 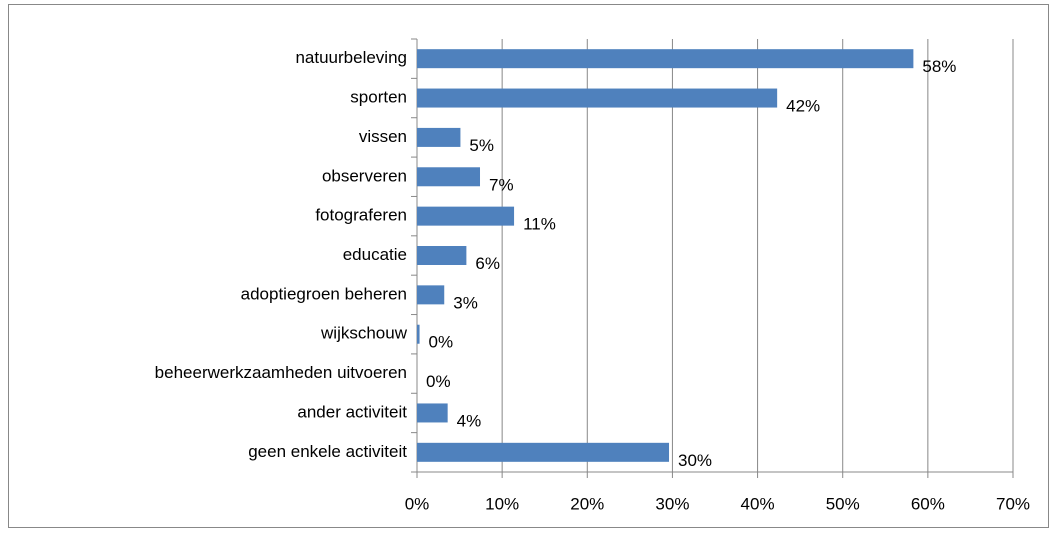 I want to click on x-tick-label: 30%, so click(x=672, y=503).